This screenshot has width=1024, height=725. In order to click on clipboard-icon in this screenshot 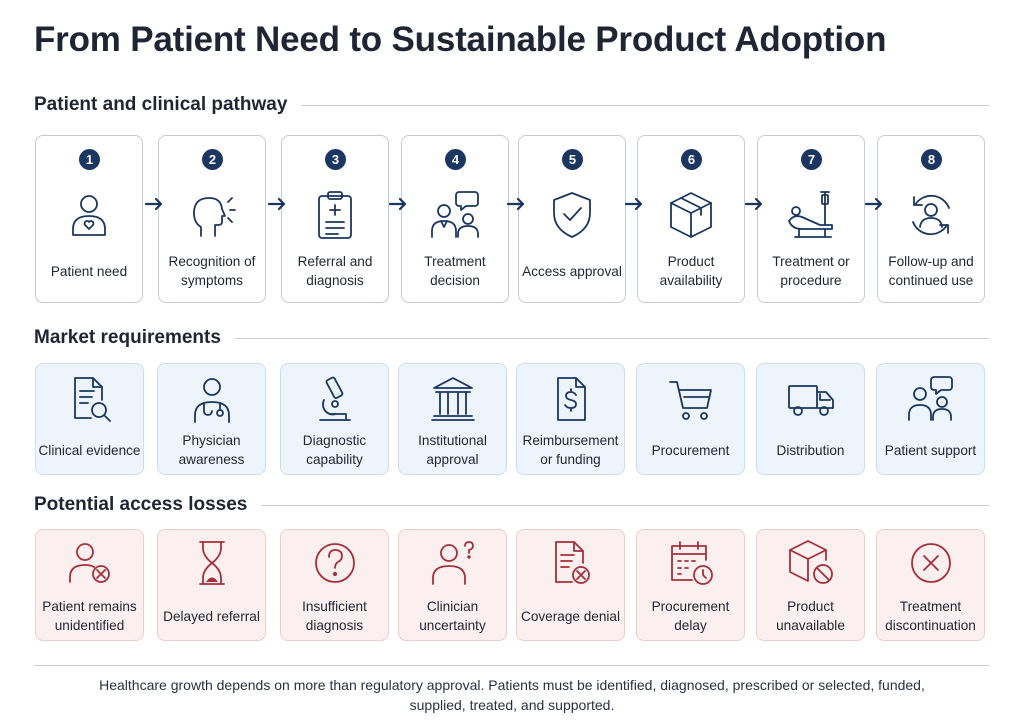, I will do `click(335, 215)`.